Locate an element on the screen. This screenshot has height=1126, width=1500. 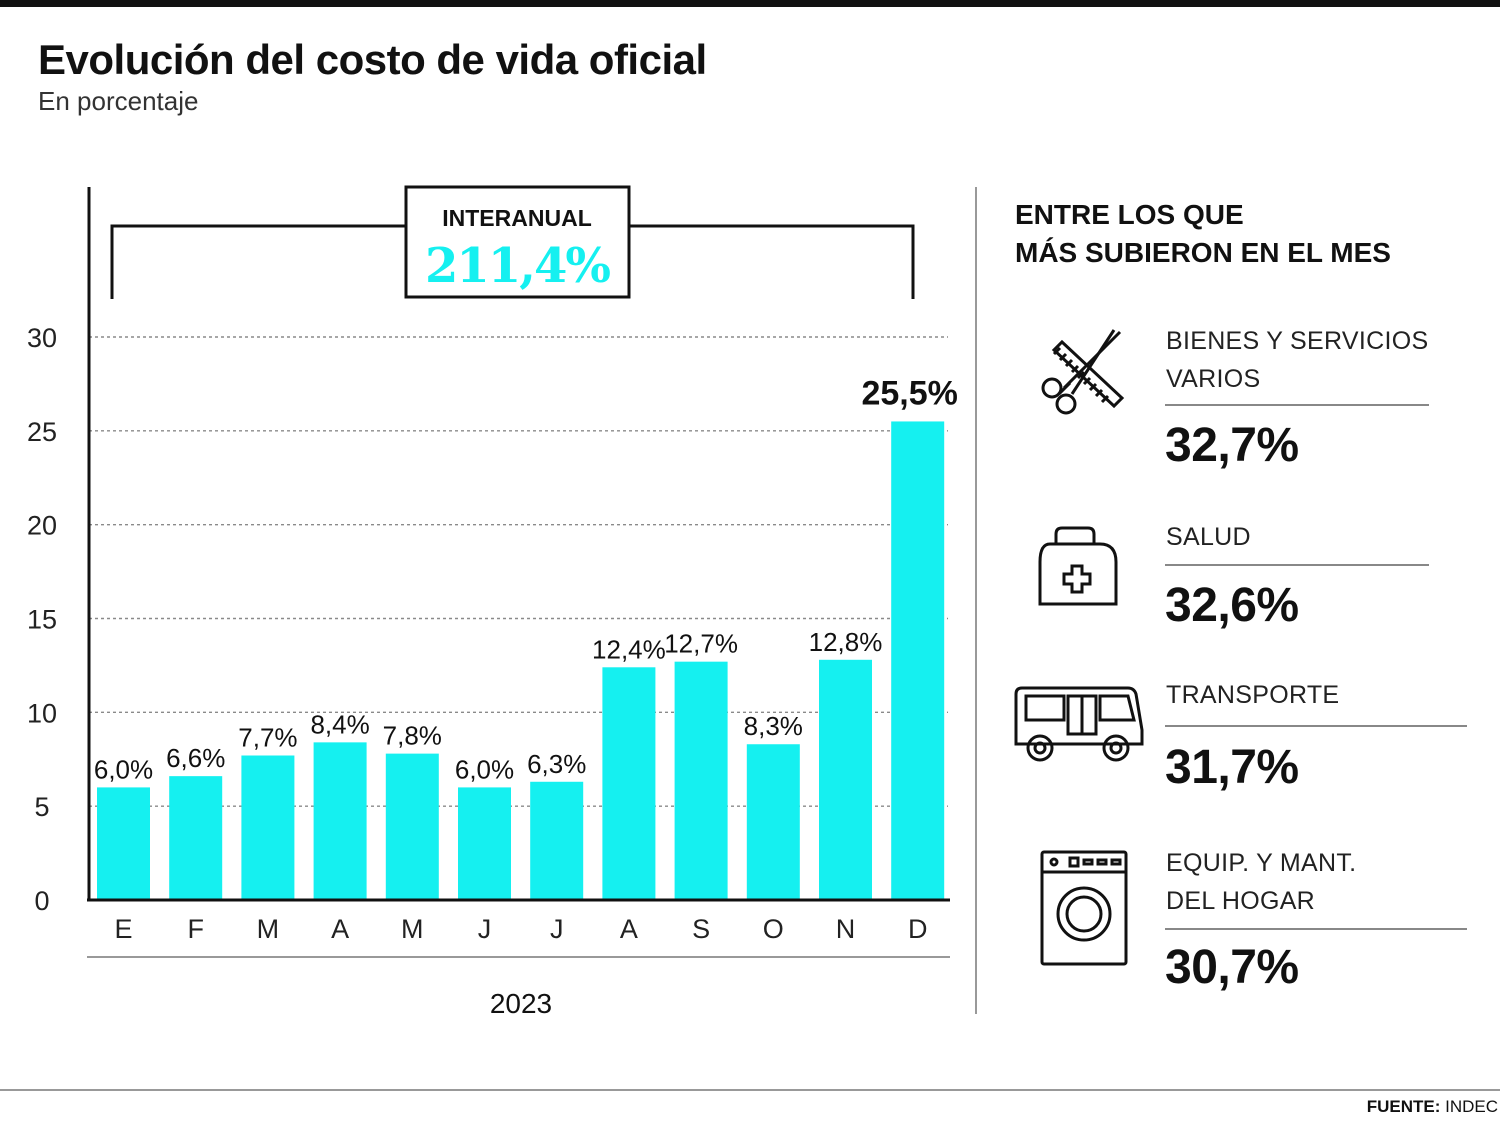
x-tick-label: S is located at coordinates (701, 929).